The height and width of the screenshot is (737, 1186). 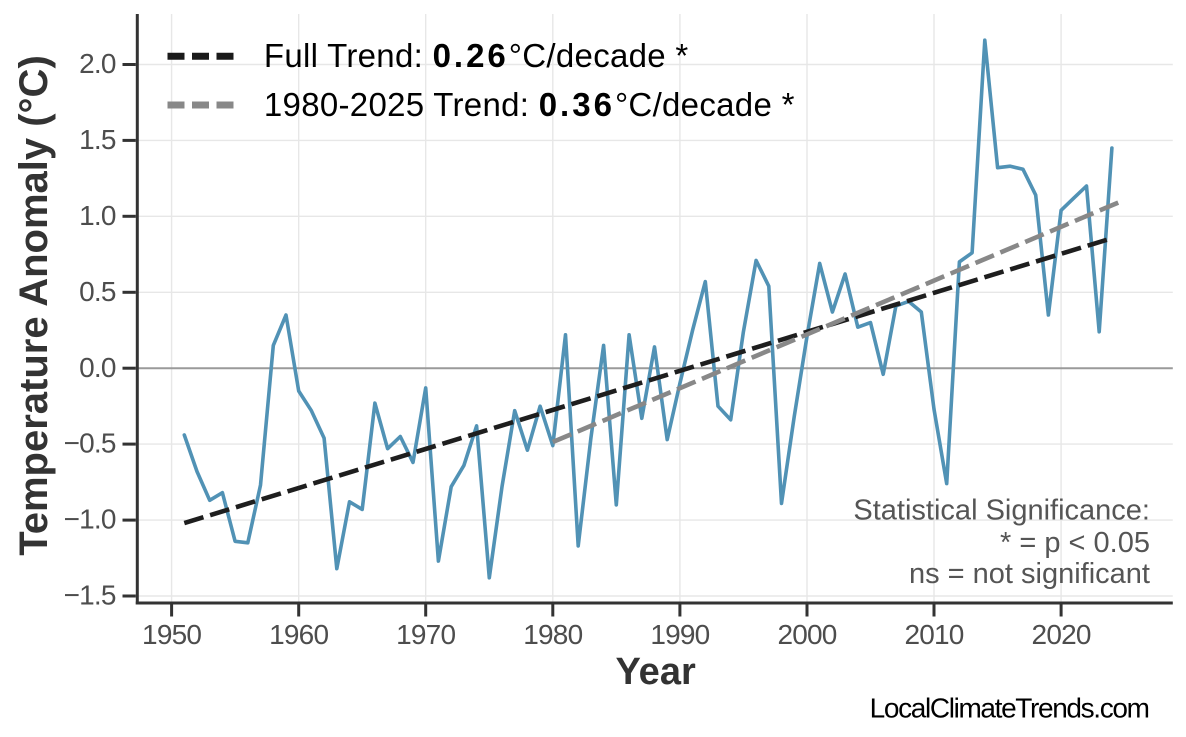 What do you see at coordinates (1029, 574) in the screenshot?
I see `svg-text: ns = not significant` at bounding box center [1029, 574].